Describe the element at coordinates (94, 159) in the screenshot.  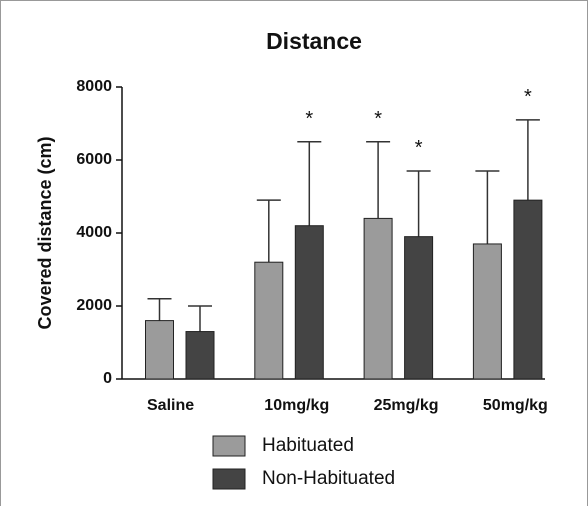
I see `y-tick-label: 6000` at that location.